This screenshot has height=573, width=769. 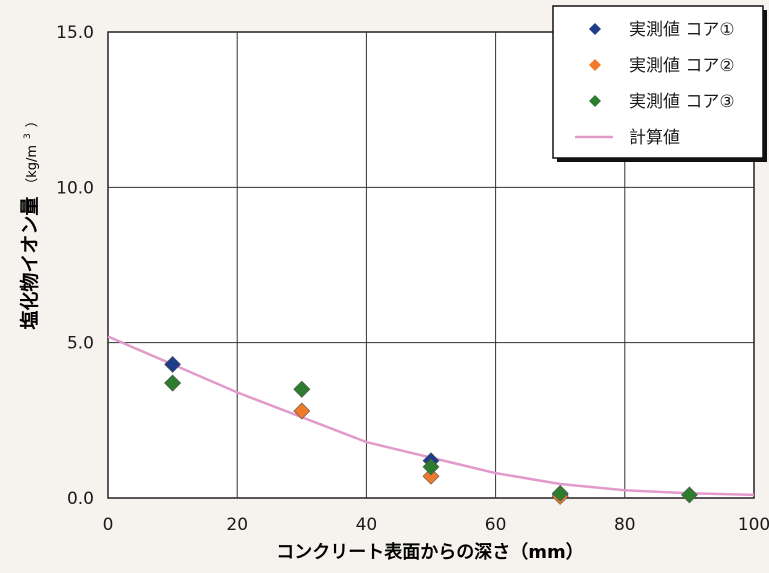 What do you see at coordinates (108, 525) in the screenshot?
I see `x-tick-label: 0` at bounding box center [108, 525].